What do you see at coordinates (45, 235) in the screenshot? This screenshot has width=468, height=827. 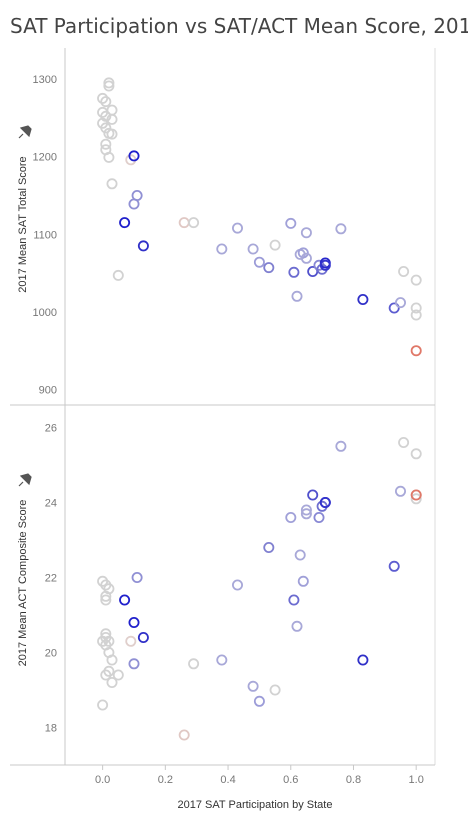 I see `sat-y-tick-label: 1100` at bounding box center [45, 235].